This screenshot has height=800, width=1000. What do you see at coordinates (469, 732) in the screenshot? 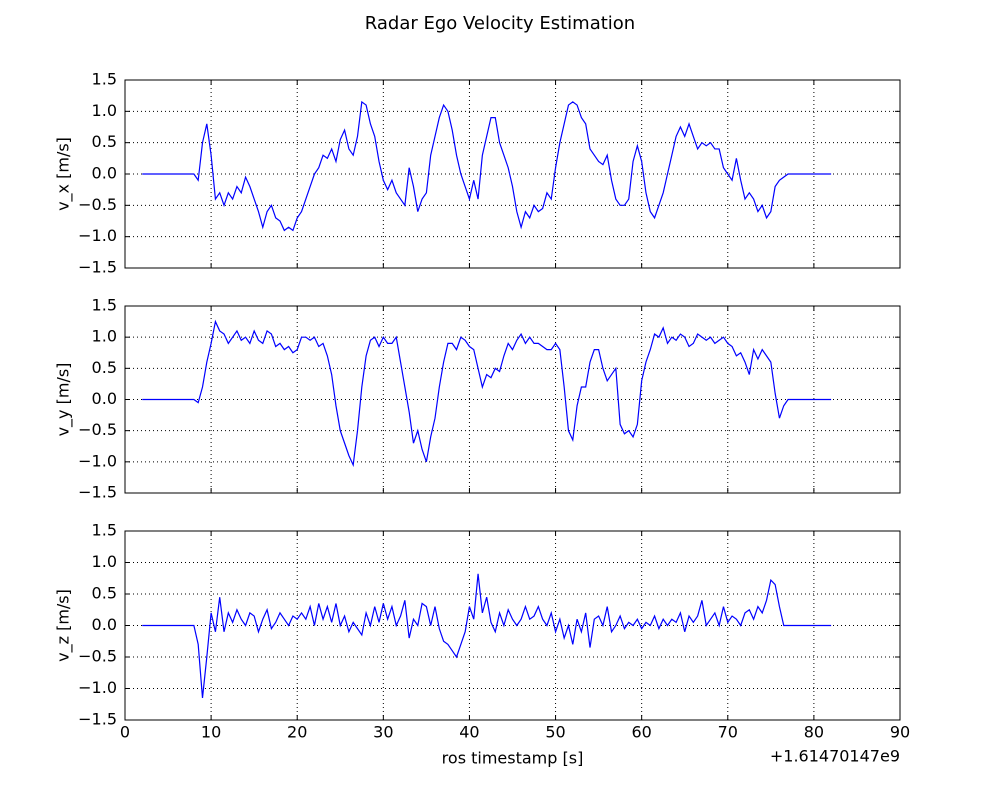
I see `x-tick-label: 40` at bounding box center [469, 732].